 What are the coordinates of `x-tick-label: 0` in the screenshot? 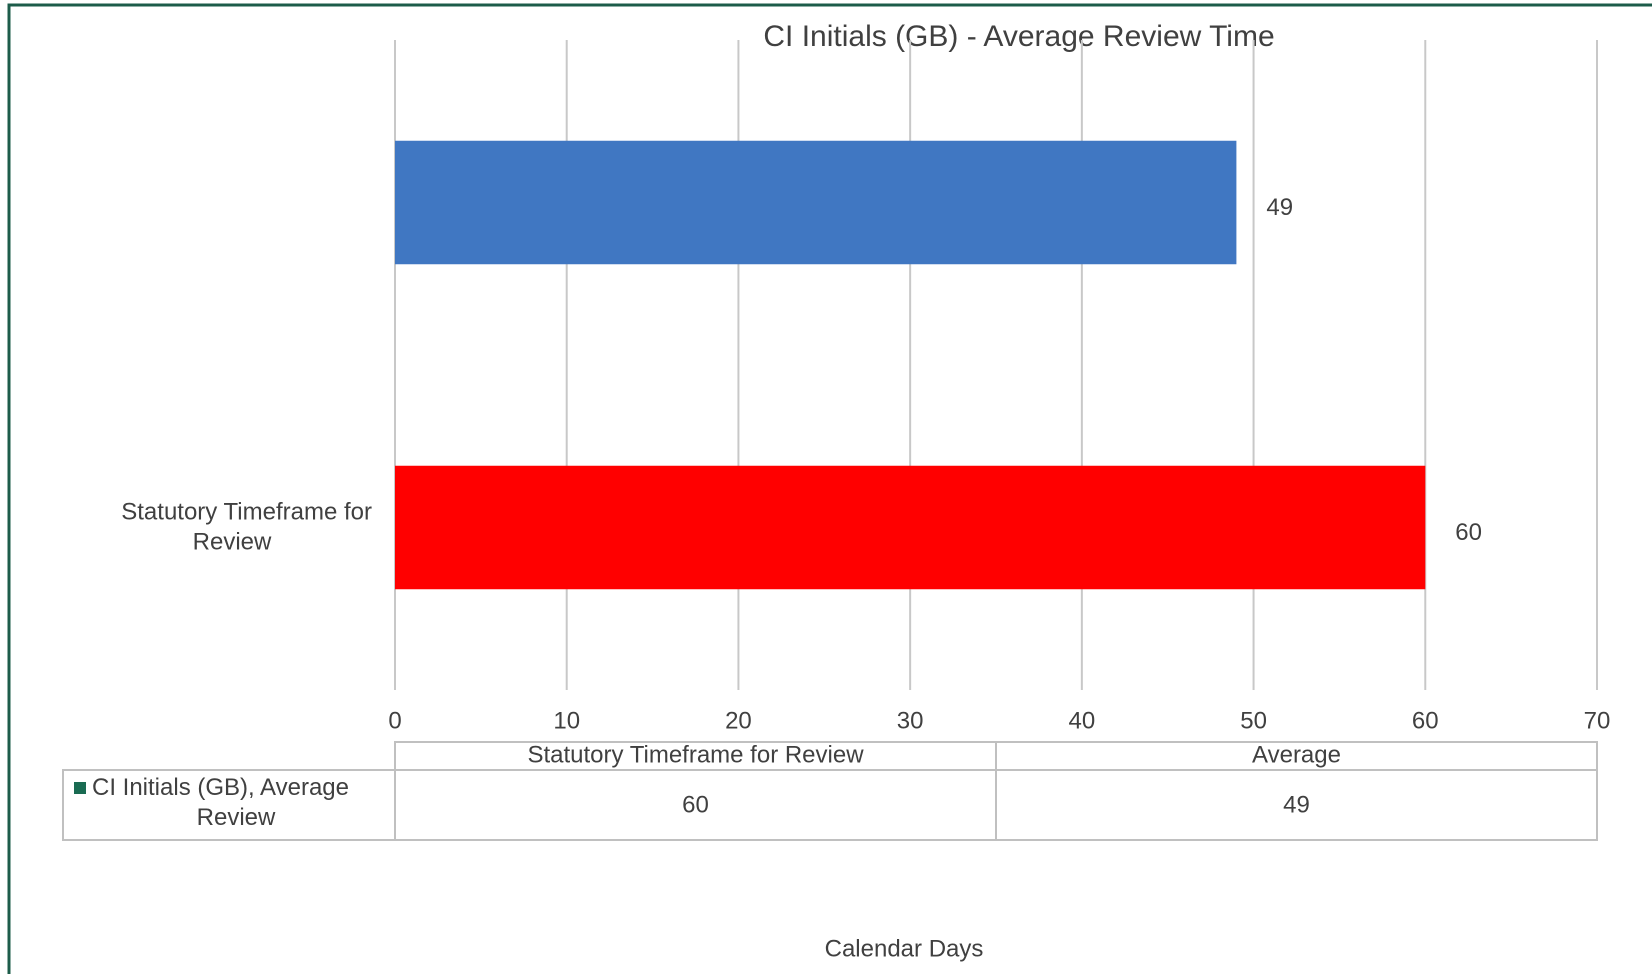 It's located at (394, 720).